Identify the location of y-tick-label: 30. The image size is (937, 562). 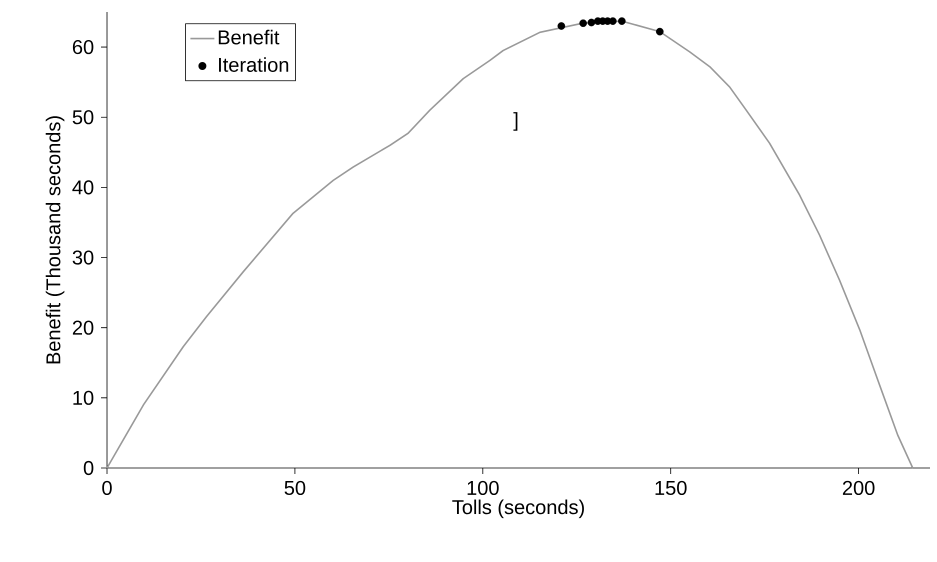
(83, 257).